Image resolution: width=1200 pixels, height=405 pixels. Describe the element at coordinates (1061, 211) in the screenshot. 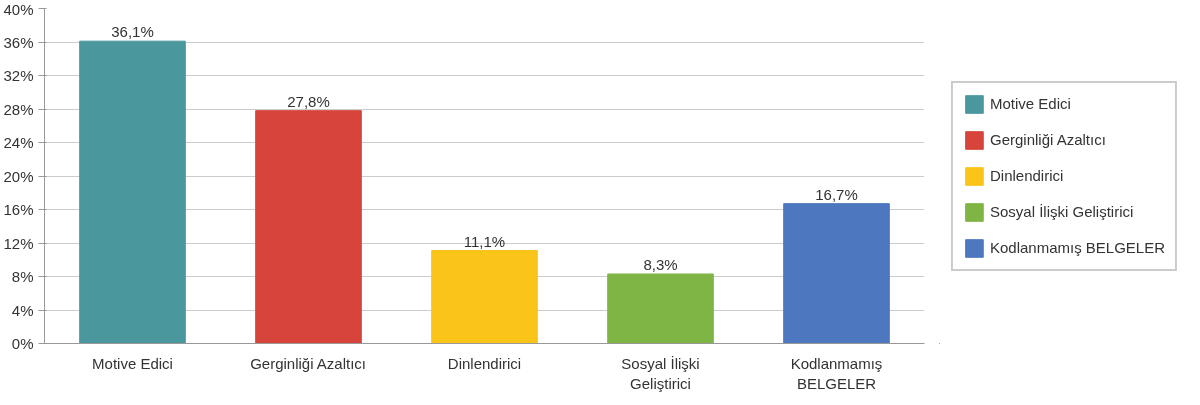

I see `legend-label: Sosyal İlişki Geliştirici` at that location.